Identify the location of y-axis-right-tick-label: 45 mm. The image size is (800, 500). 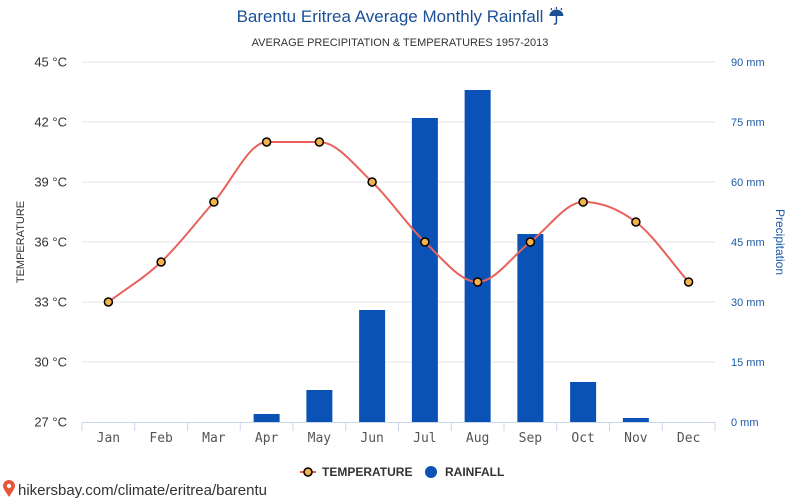
(748, 243).